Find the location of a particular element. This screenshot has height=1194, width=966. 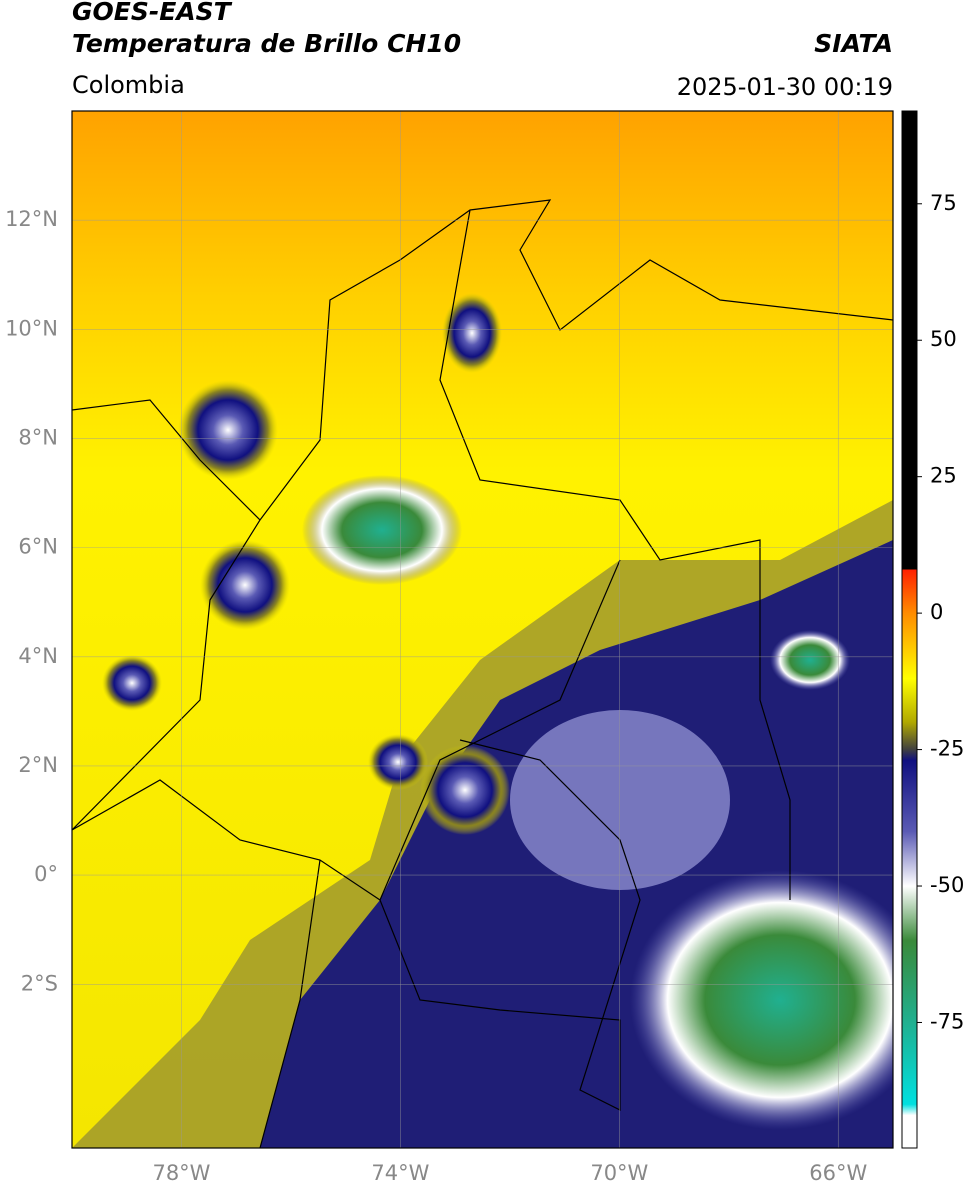

colorbar-tick-label: -25 is located at coordinates (947, 749).